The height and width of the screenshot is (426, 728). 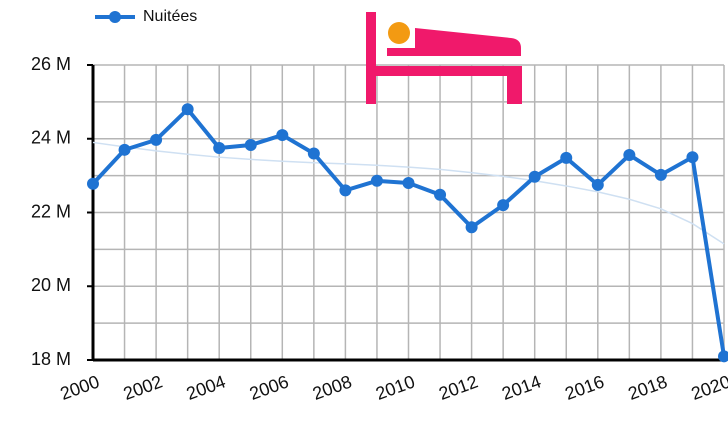 What do you see at coordinates (51, 211) in the screenshot?
I see `y-tick-label: 22 M` at bounding box center [51, 211].